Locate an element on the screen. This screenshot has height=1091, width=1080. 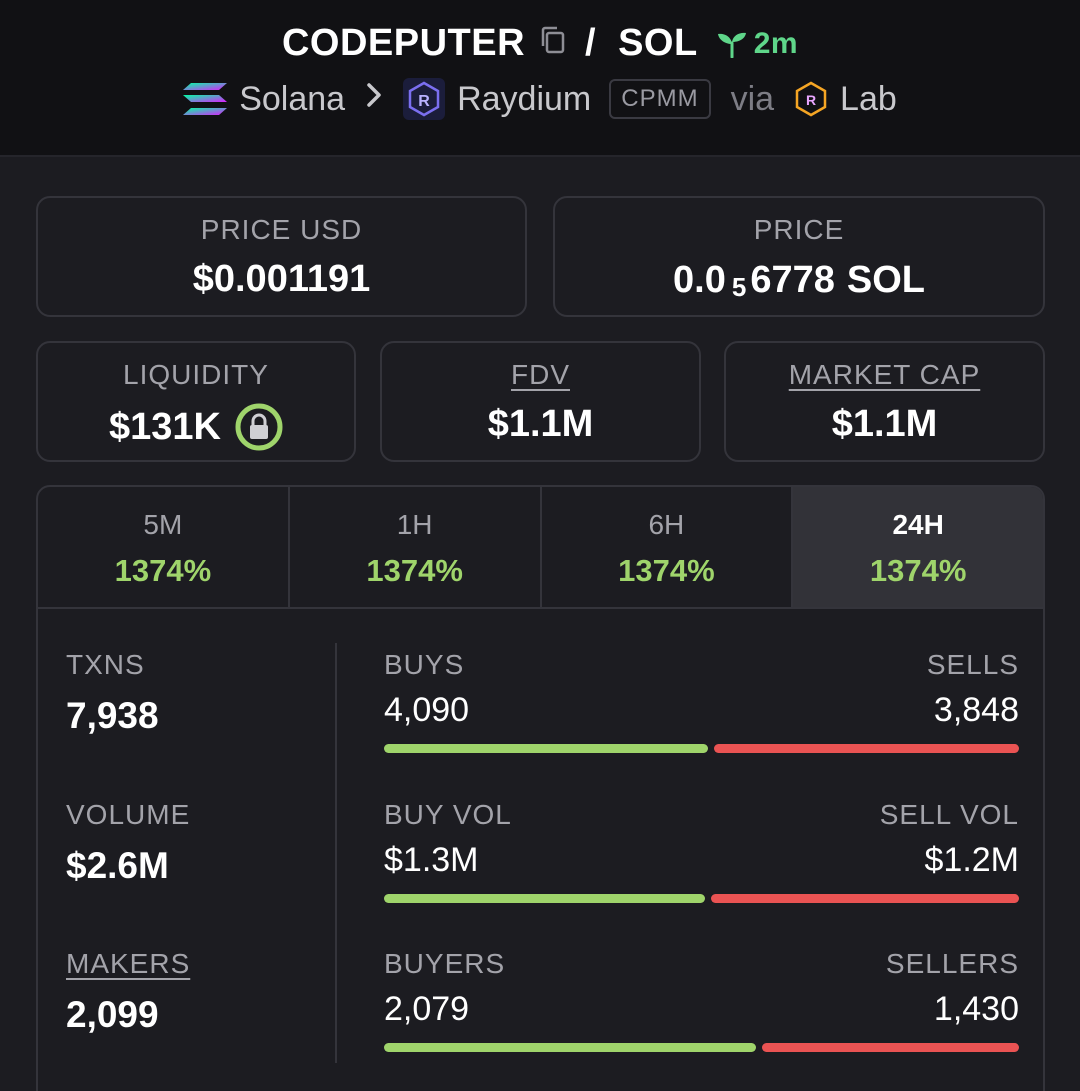
stats-divider is located at coordinates (336, 853).